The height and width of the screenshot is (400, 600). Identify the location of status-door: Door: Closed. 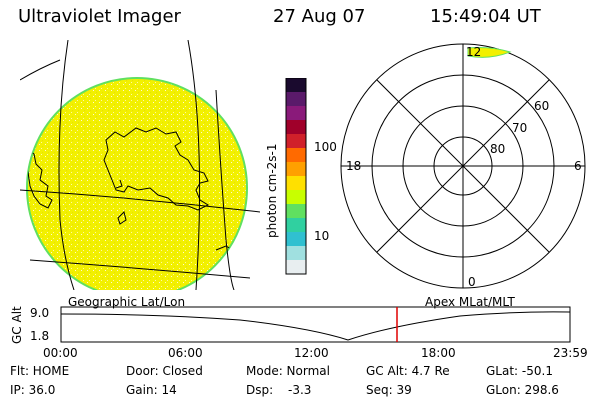
(164, 371).